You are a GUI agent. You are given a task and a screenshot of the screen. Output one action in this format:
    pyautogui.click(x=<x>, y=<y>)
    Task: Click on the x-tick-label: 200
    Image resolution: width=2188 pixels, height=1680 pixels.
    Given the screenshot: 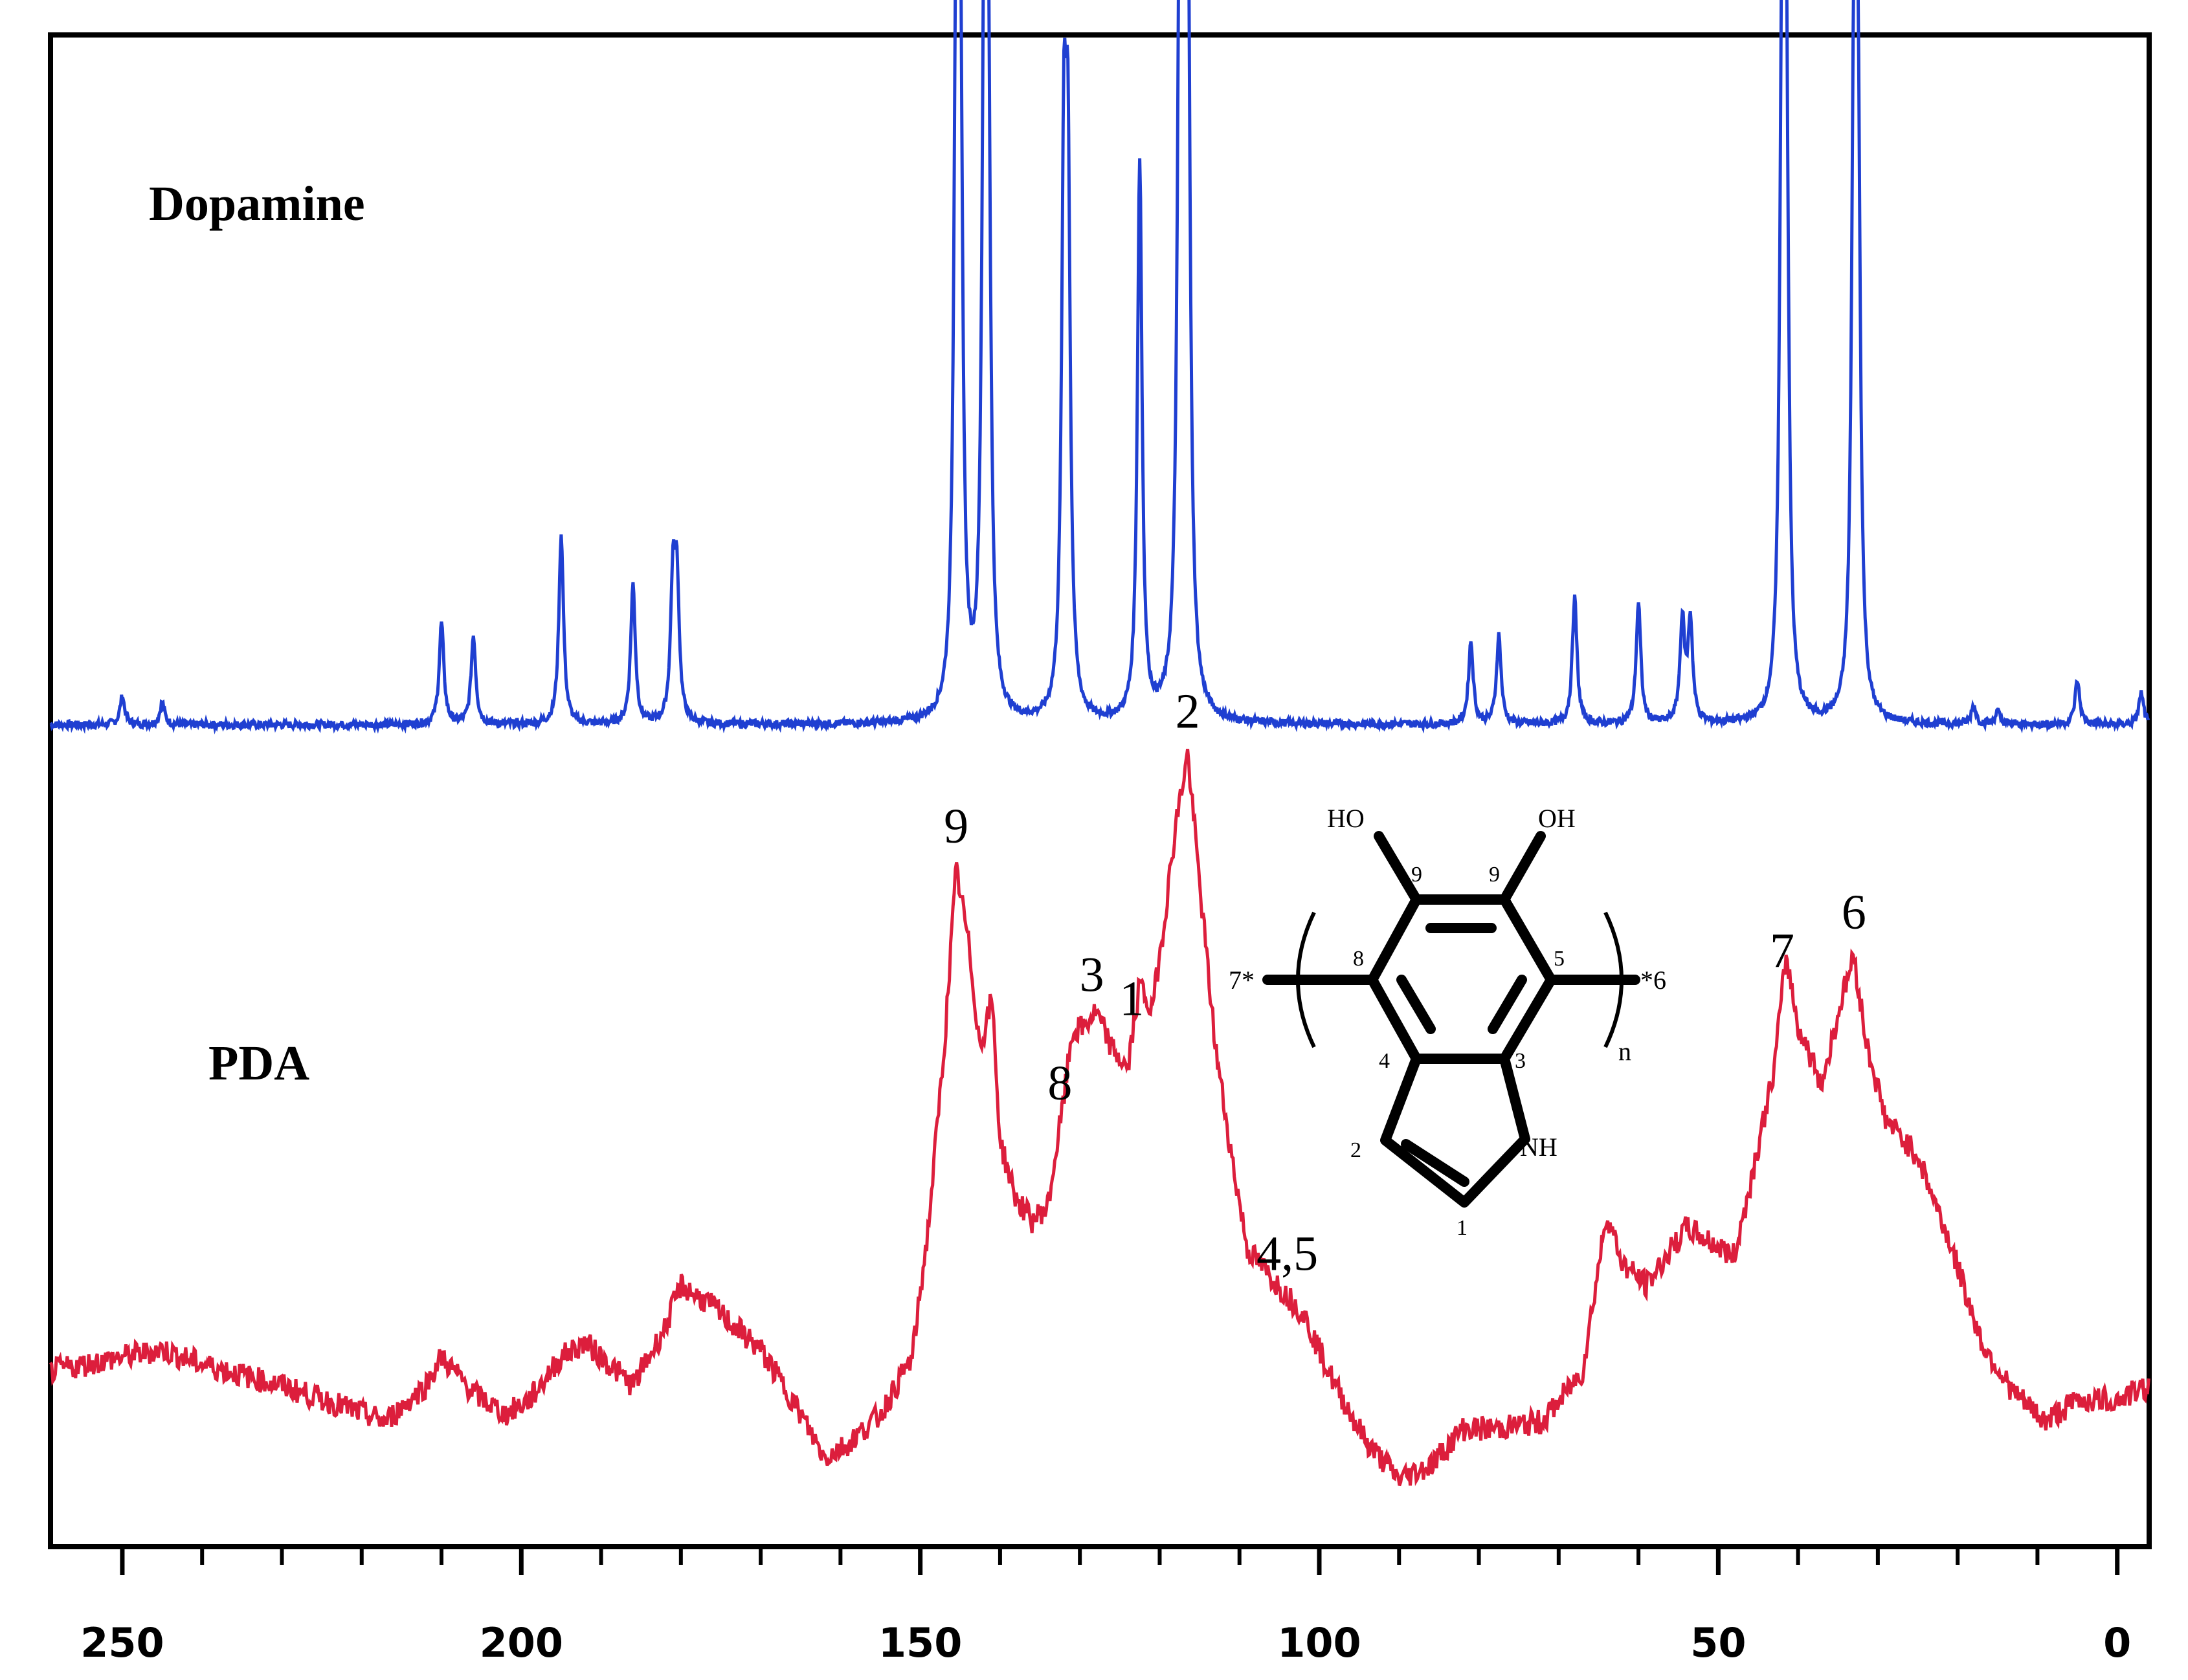 What is the action you would take?
    pyautogui.click(x=521, y=1643)
    